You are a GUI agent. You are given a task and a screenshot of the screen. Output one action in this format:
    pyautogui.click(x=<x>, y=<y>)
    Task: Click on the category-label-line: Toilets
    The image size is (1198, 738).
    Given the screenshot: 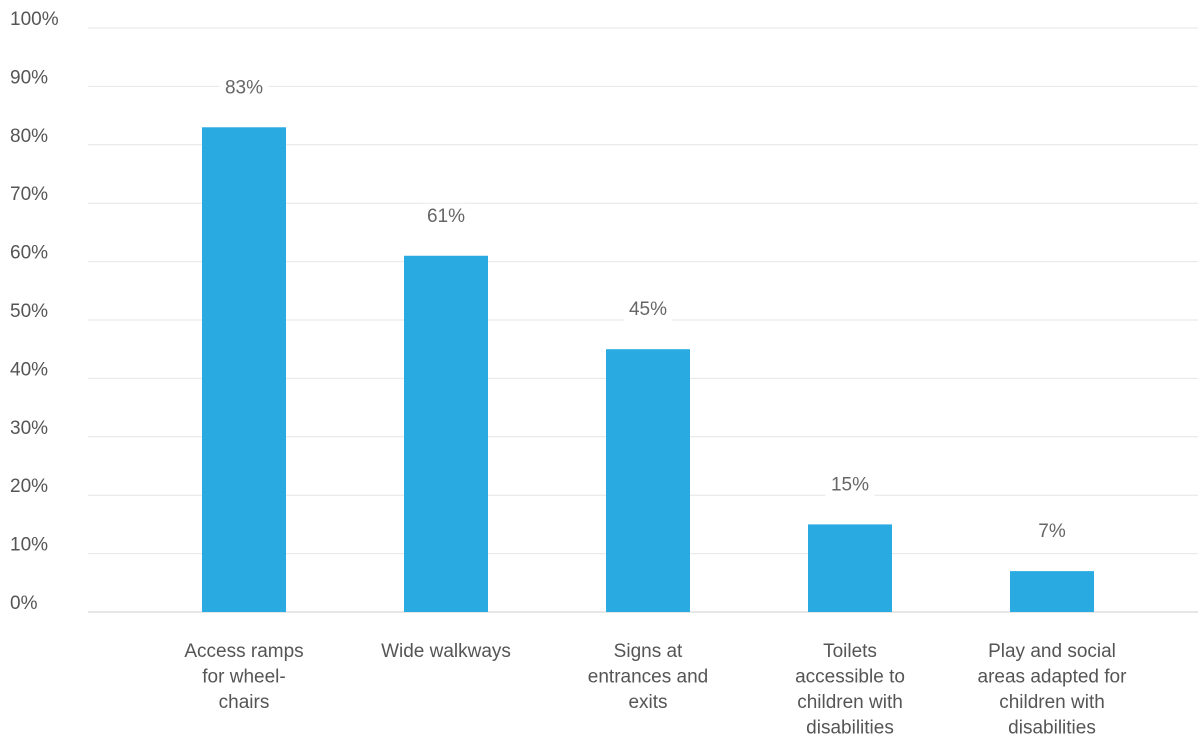 What is the action you would take?
    pyautogui.click(x=850, y=651)
    